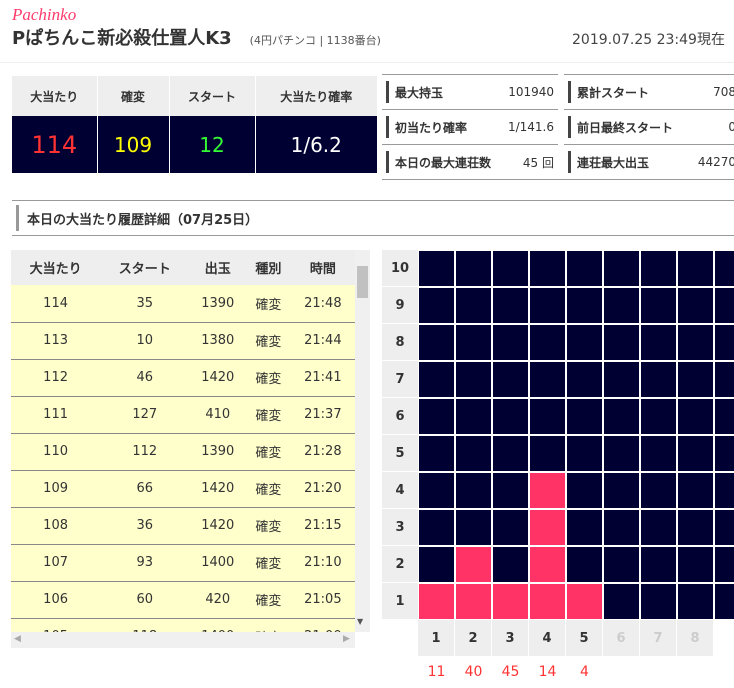 The height and width of the screenshot is (688, 734). Describe the element at coordinates (621, 638) in the screenshot. I see `x-tick-label: 6` at that location.